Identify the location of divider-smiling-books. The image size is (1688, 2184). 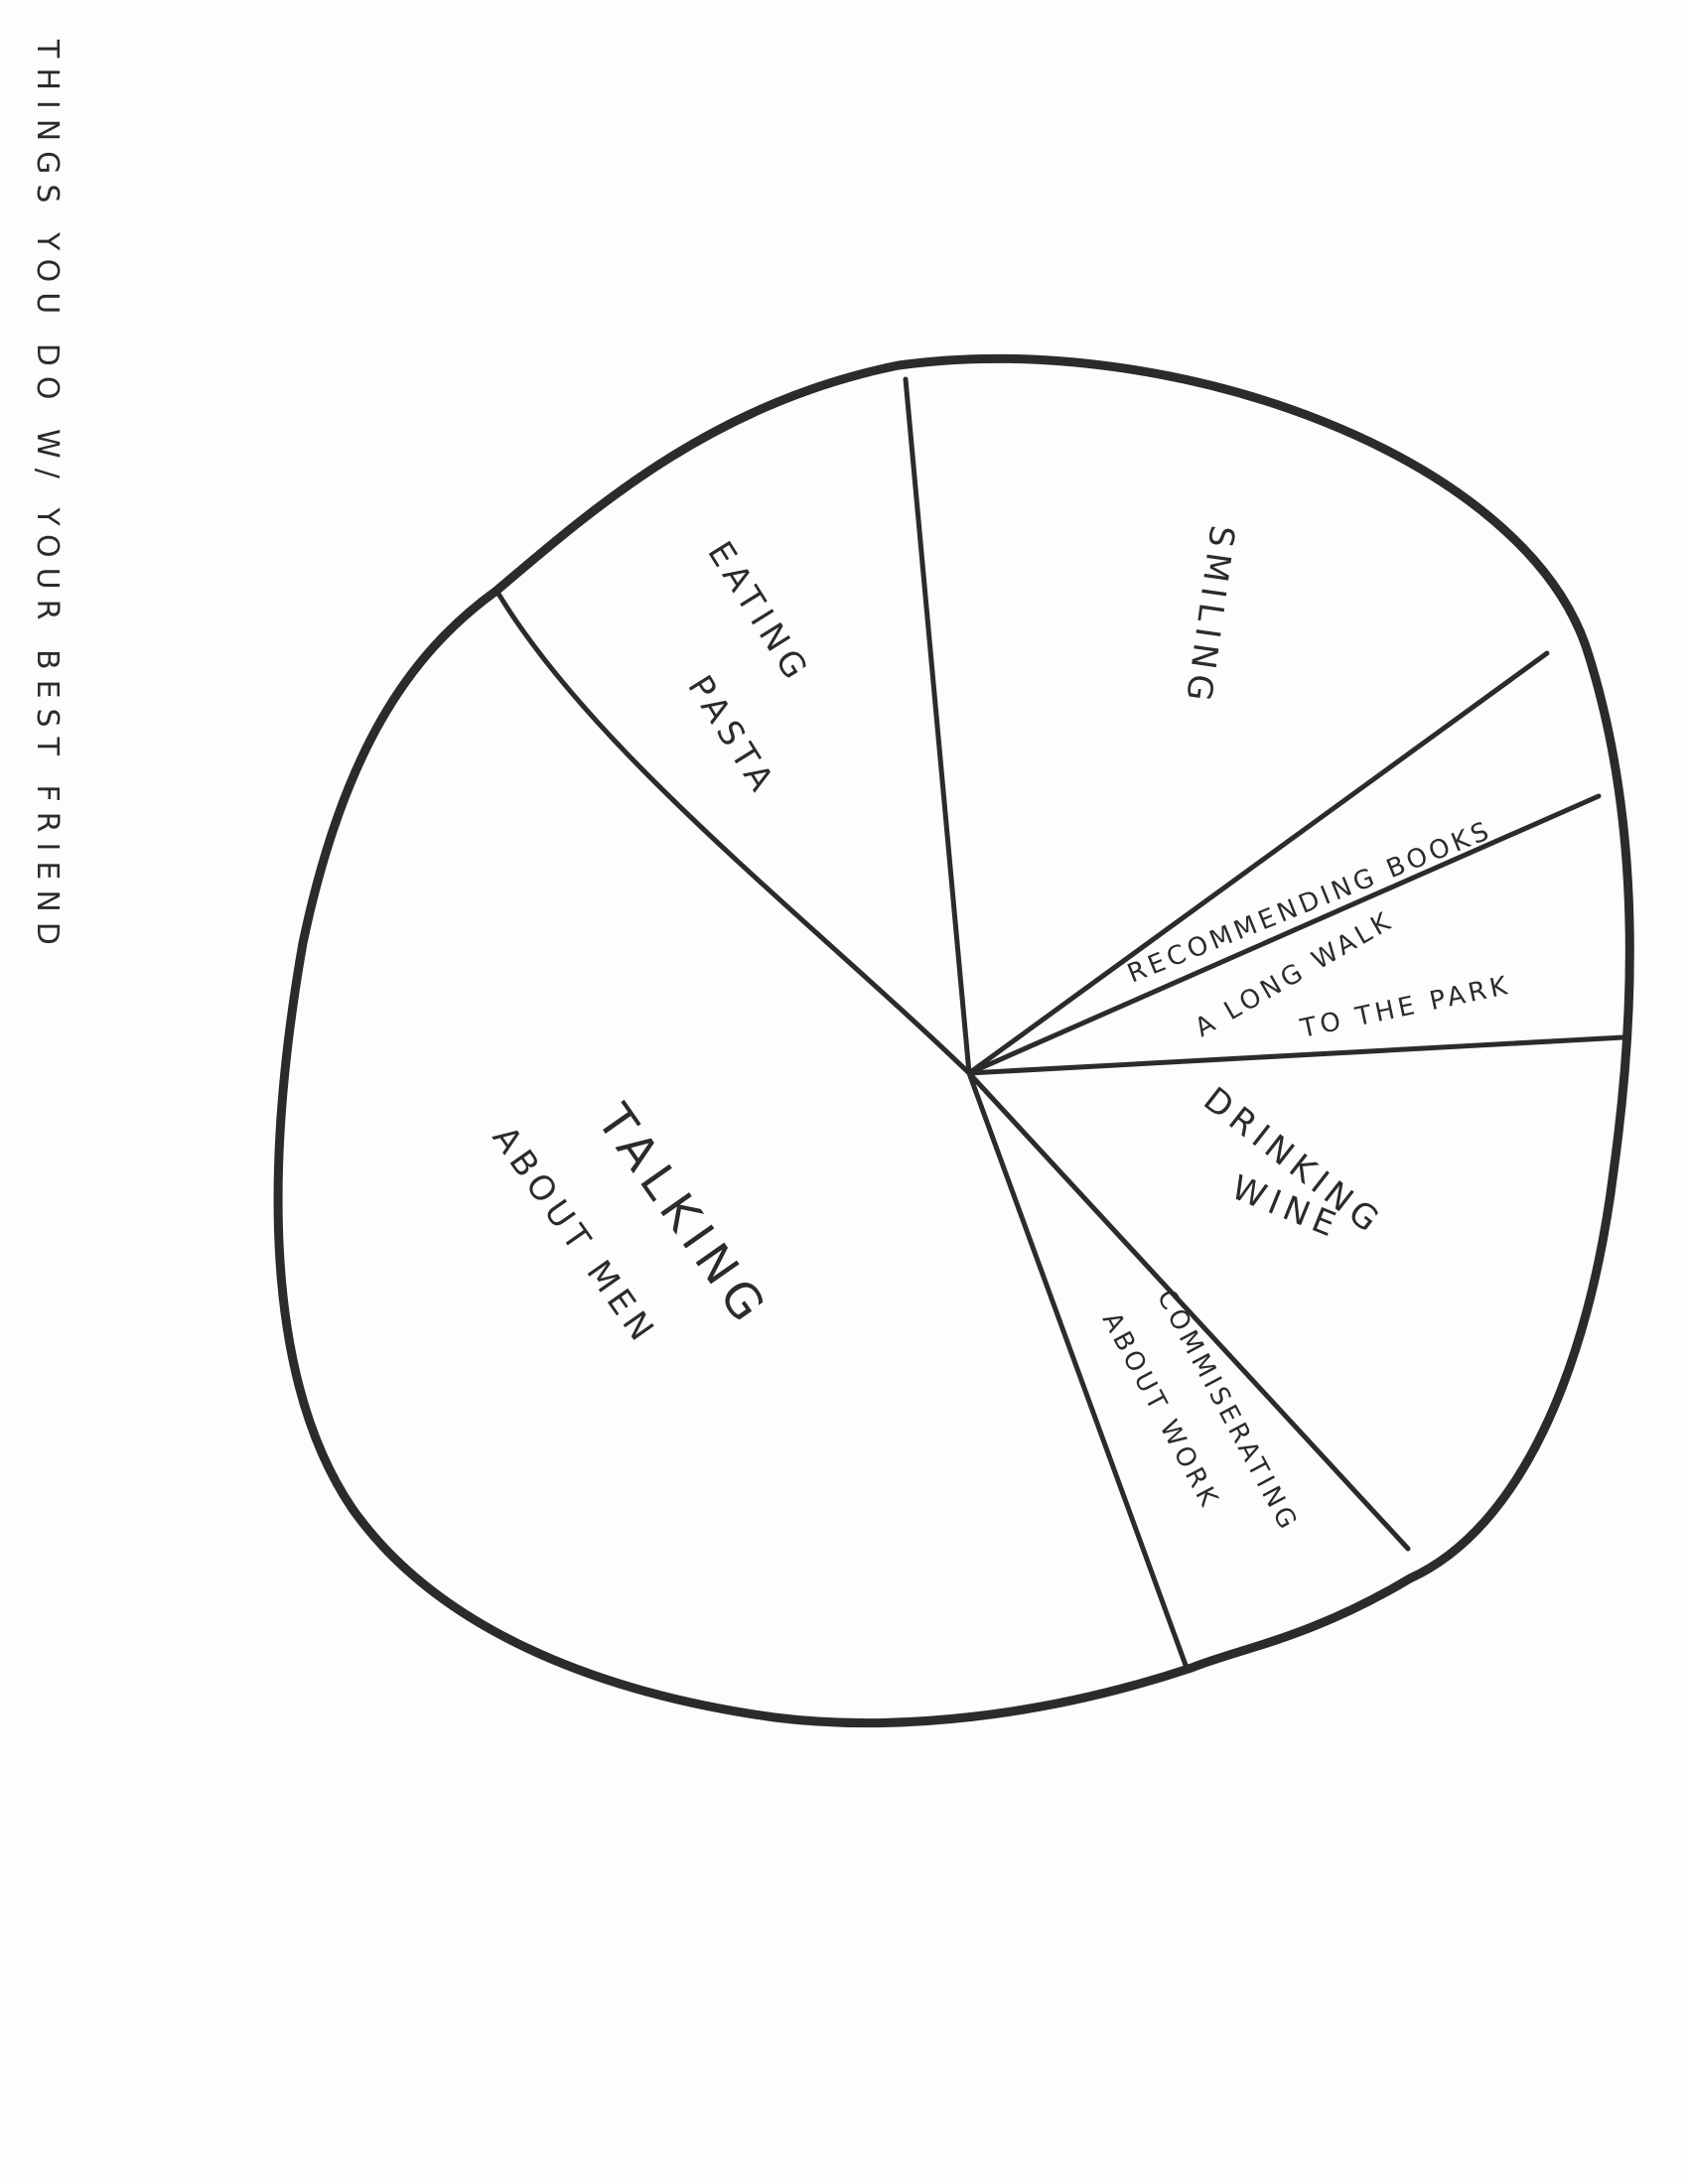
(1258, 863).